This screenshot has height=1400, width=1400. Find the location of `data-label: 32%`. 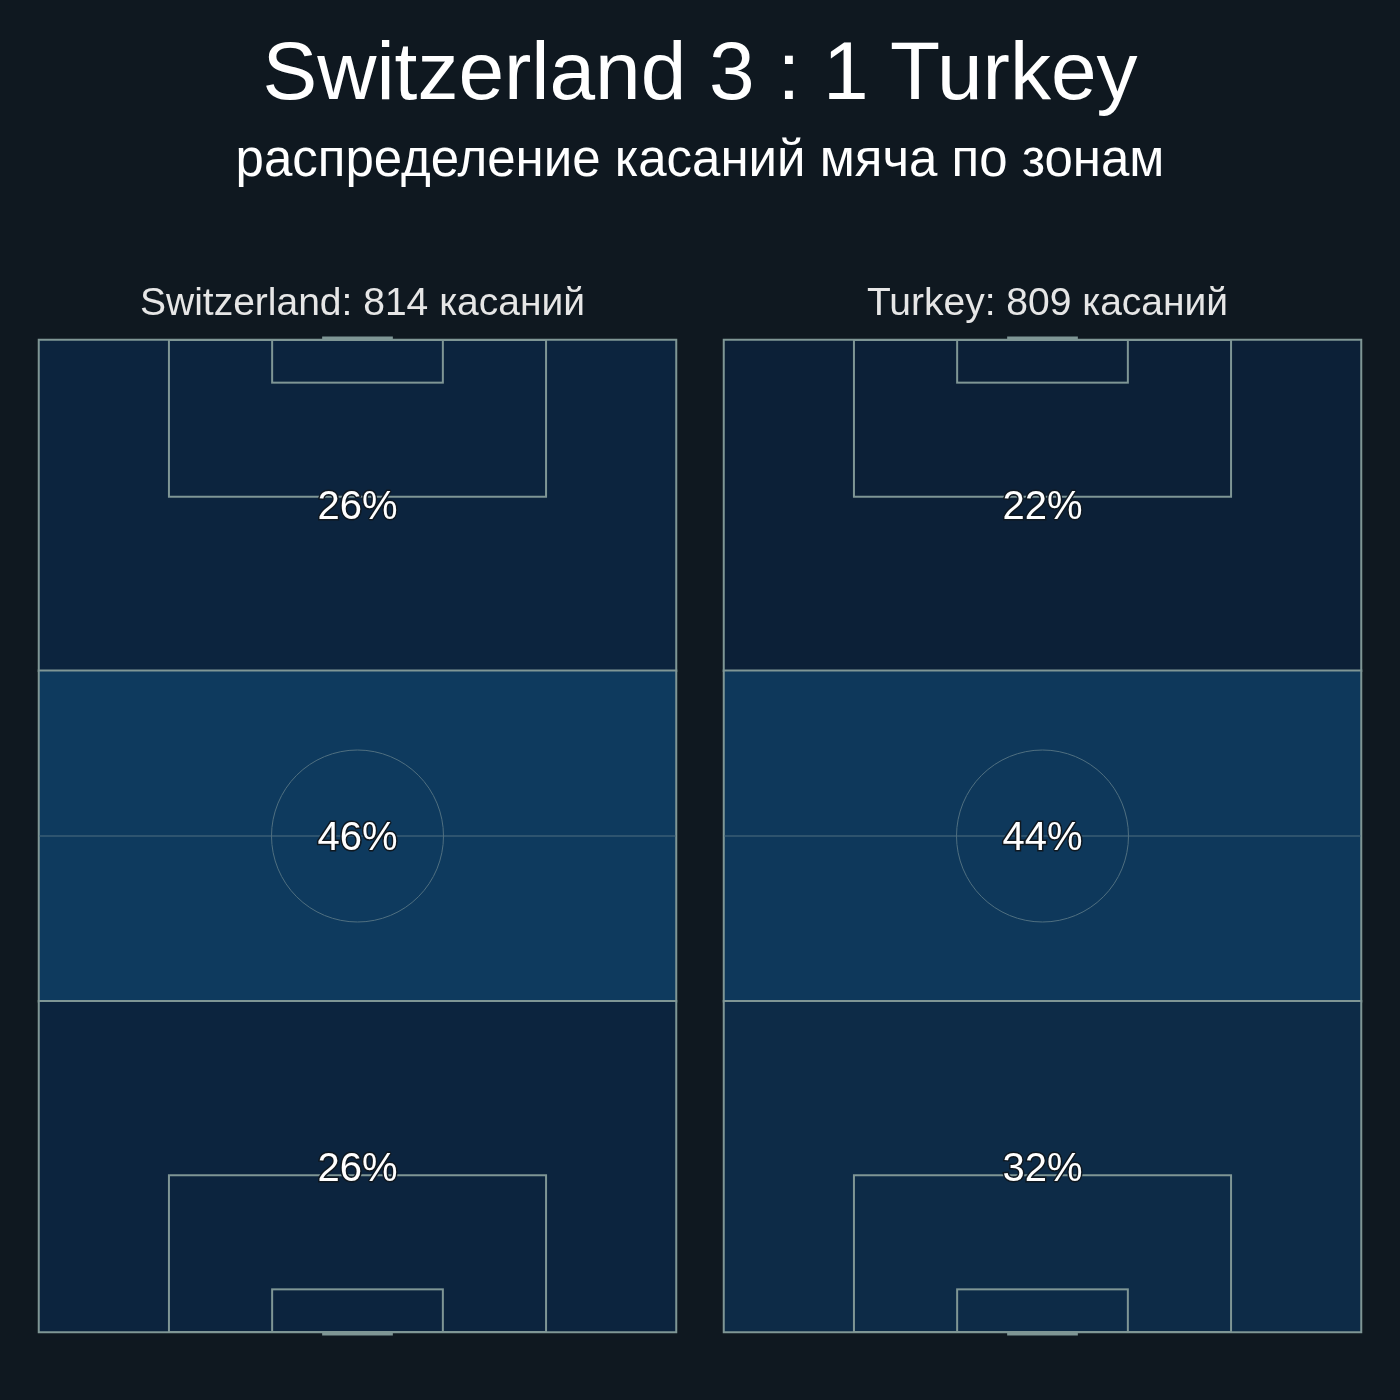

data-label: 32% is located at coordinates (1042, 1166).